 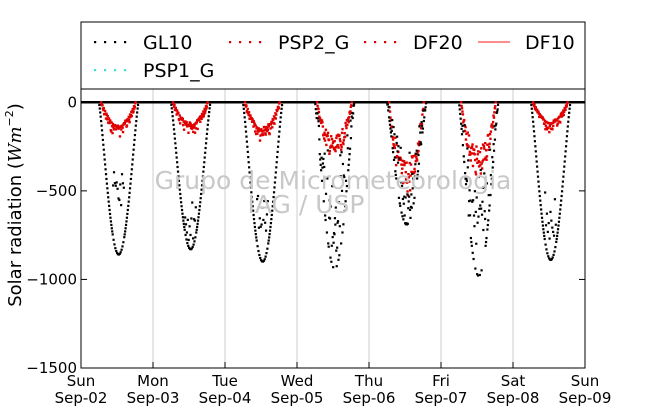 I want to click on x-tick-label-day: Tue, so click(x=224, y=381).